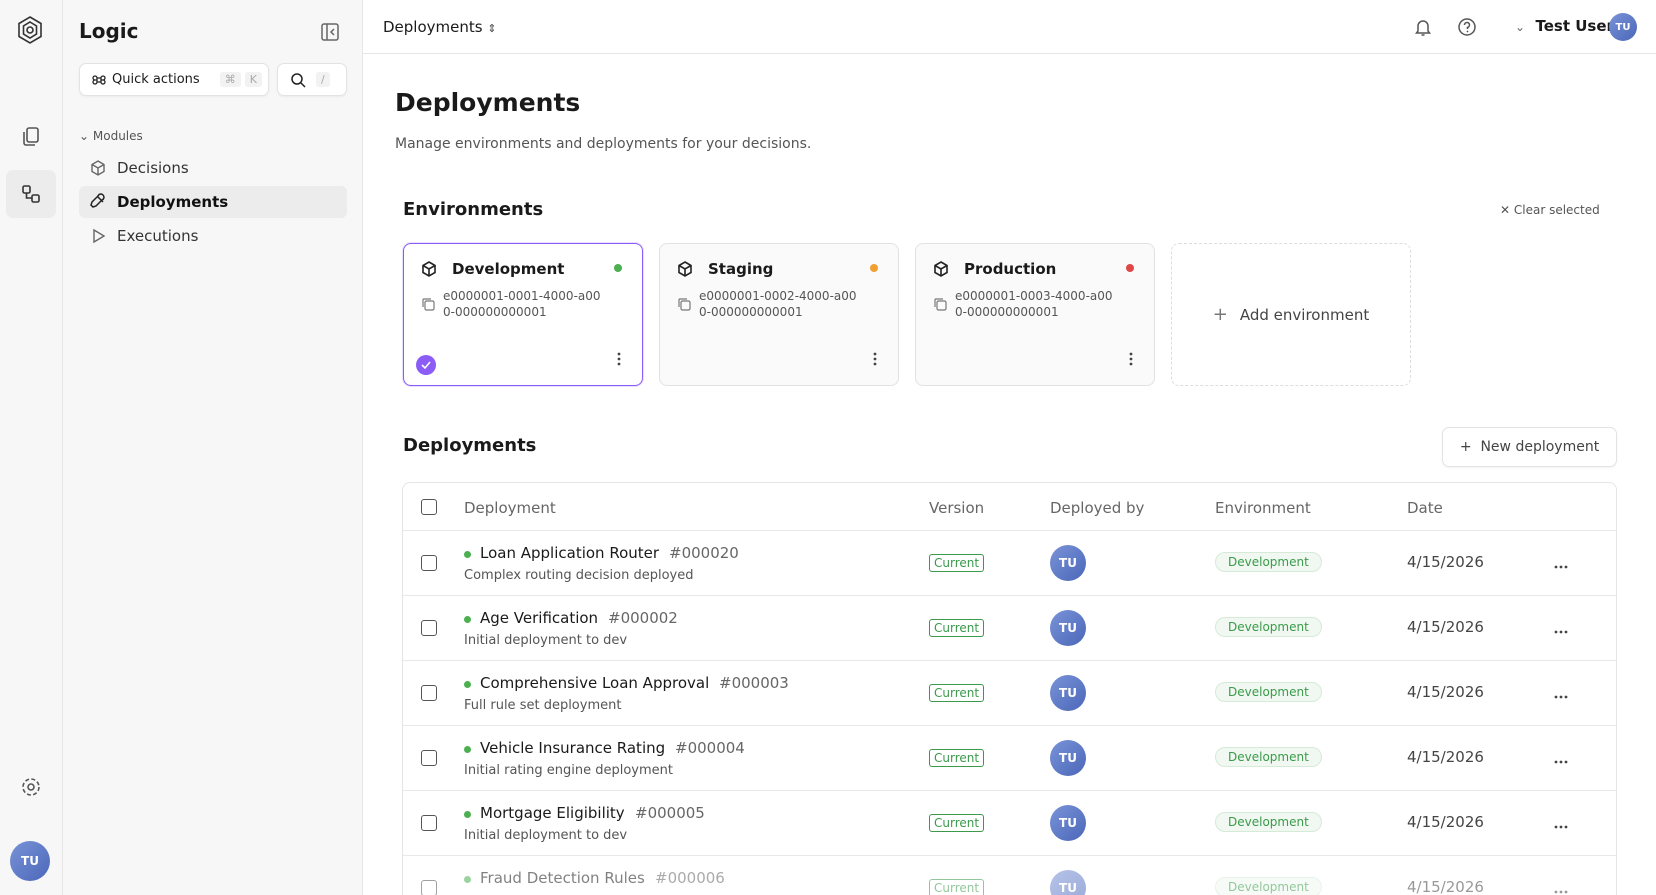  I want to click on card-menu-svg, so click(1131, 359).